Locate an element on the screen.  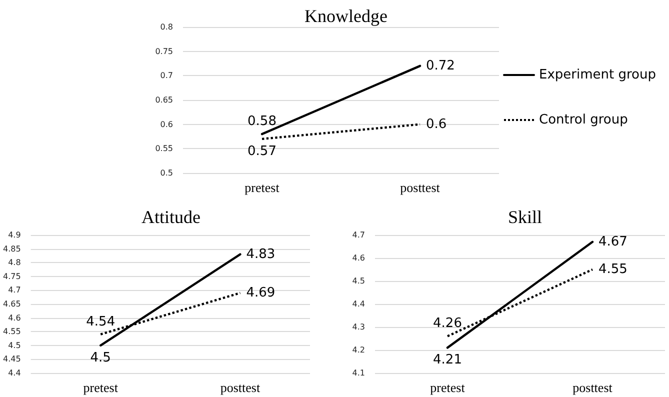
y-tick-label: 0.8 is located at coordinates (166, 27).